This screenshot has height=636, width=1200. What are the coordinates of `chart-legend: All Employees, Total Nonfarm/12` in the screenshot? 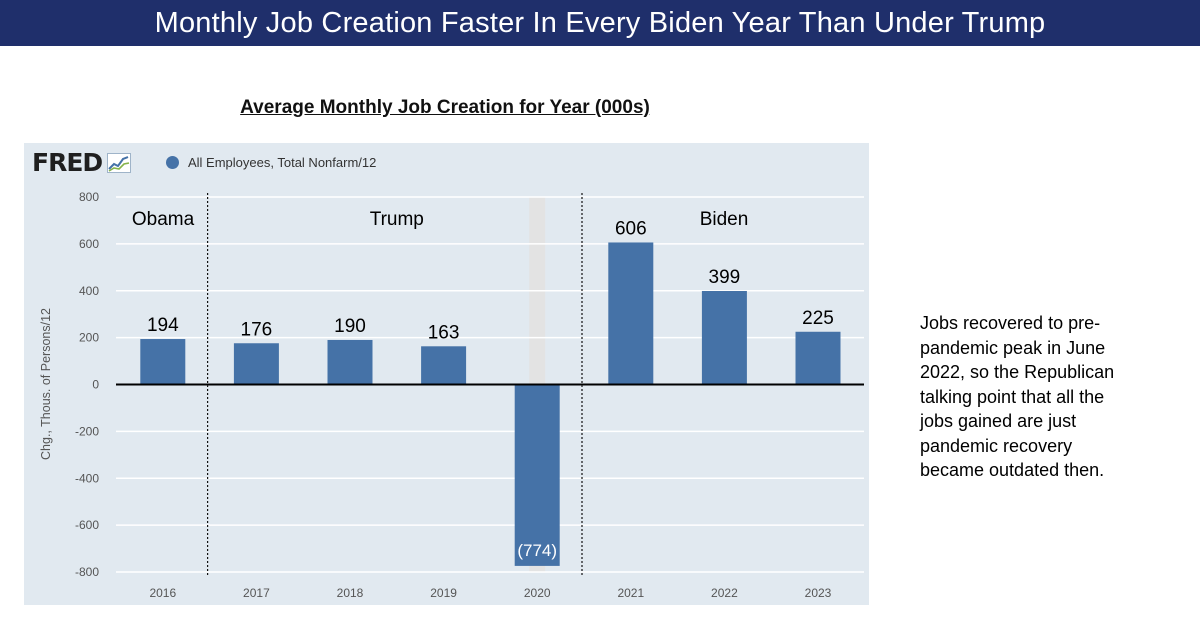 It's located at (271, 162).